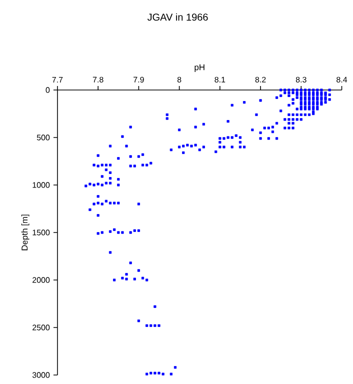 Image resolution: width=353 pixels, height=384 pixels. What do you see at coordinates (180, 79) in the screenshot?
I see `x-tick-label: 8` at bounding box center [180, 79].